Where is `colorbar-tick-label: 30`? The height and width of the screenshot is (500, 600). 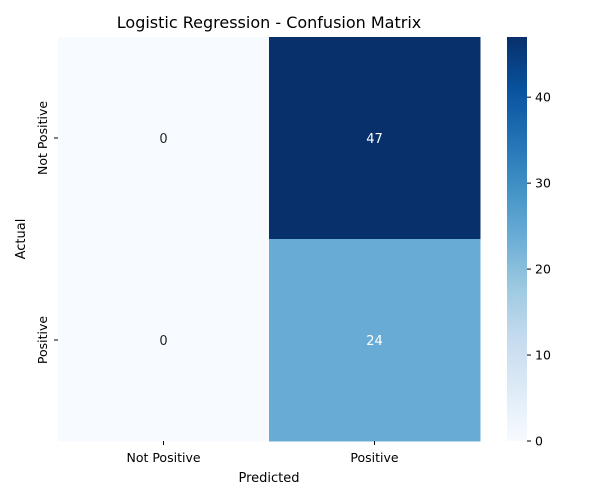
colorbar-tick-label: 30 is located at coordinates (543, 183).